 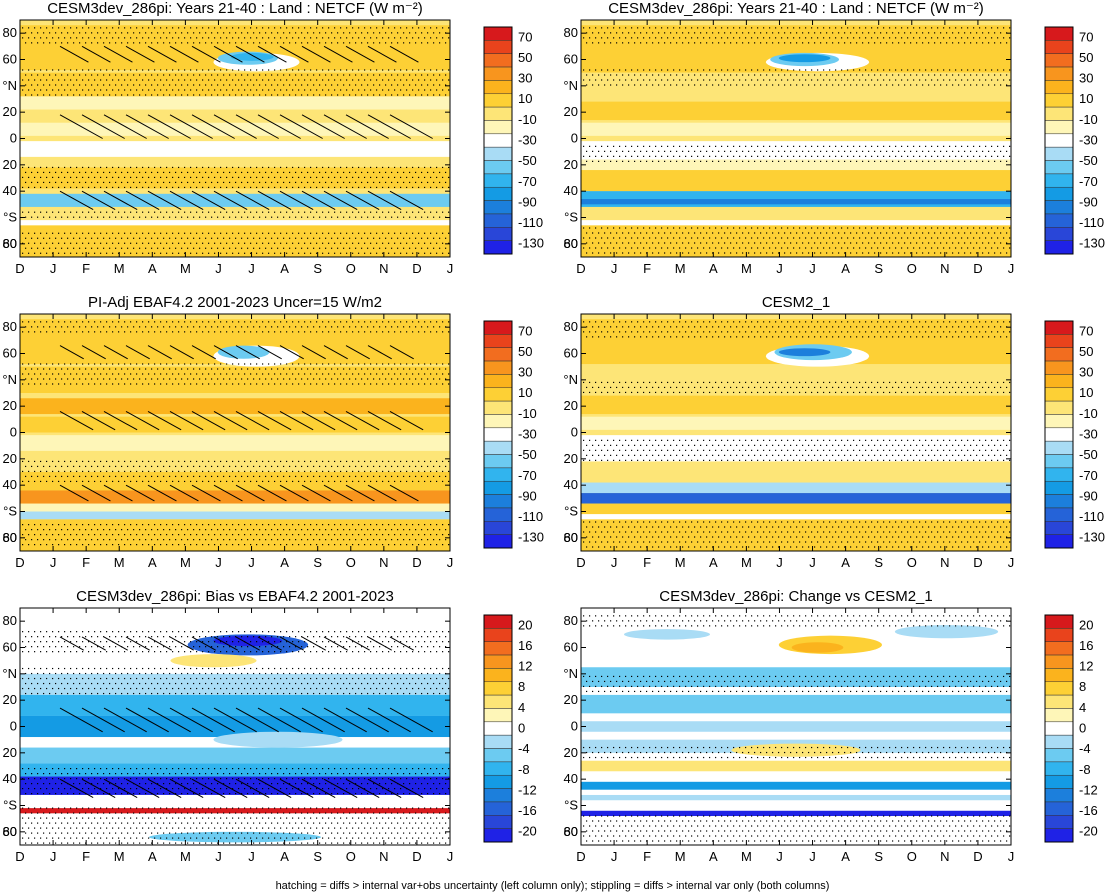 I want to click on field-band, so click(x=235, y=515).